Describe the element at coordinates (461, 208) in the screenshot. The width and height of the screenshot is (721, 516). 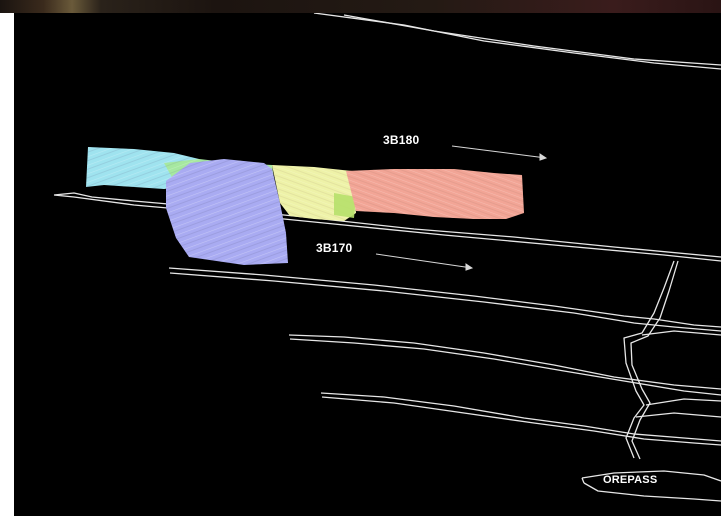
I see `level-arrows` at that location.